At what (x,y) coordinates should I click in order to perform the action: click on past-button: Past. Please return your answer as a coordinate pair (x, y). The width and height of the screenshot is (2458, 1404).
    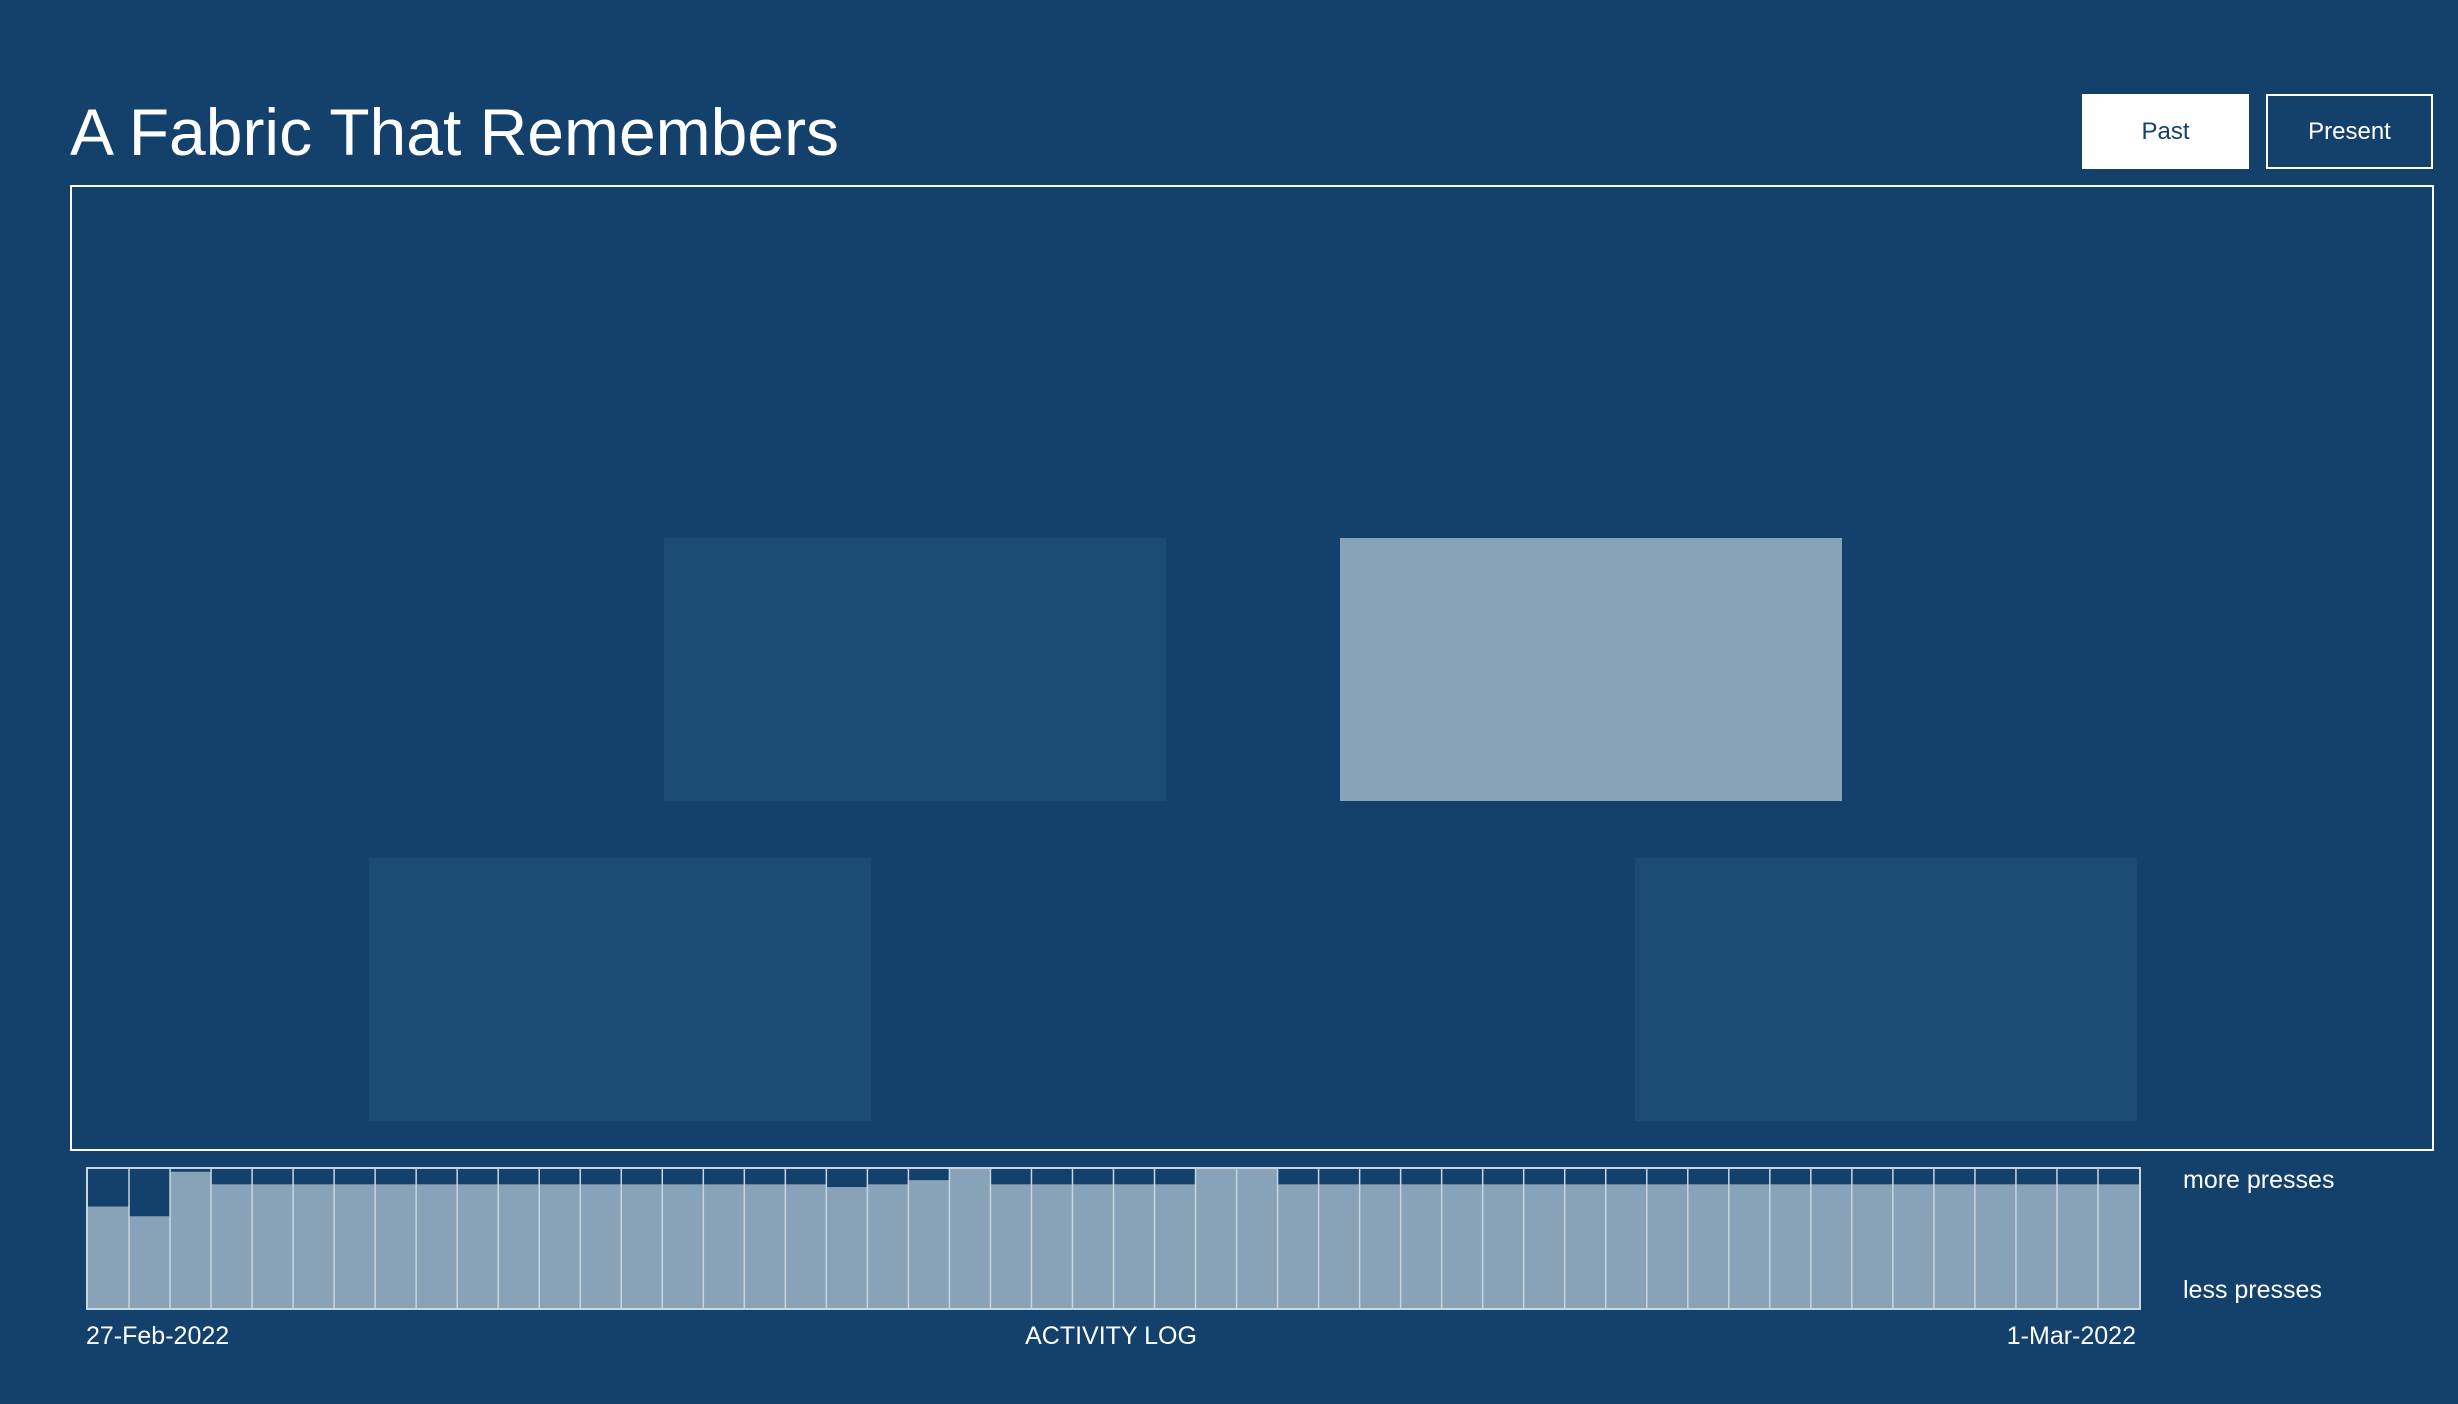
    Looking at the image, I should click on (2165, 131).